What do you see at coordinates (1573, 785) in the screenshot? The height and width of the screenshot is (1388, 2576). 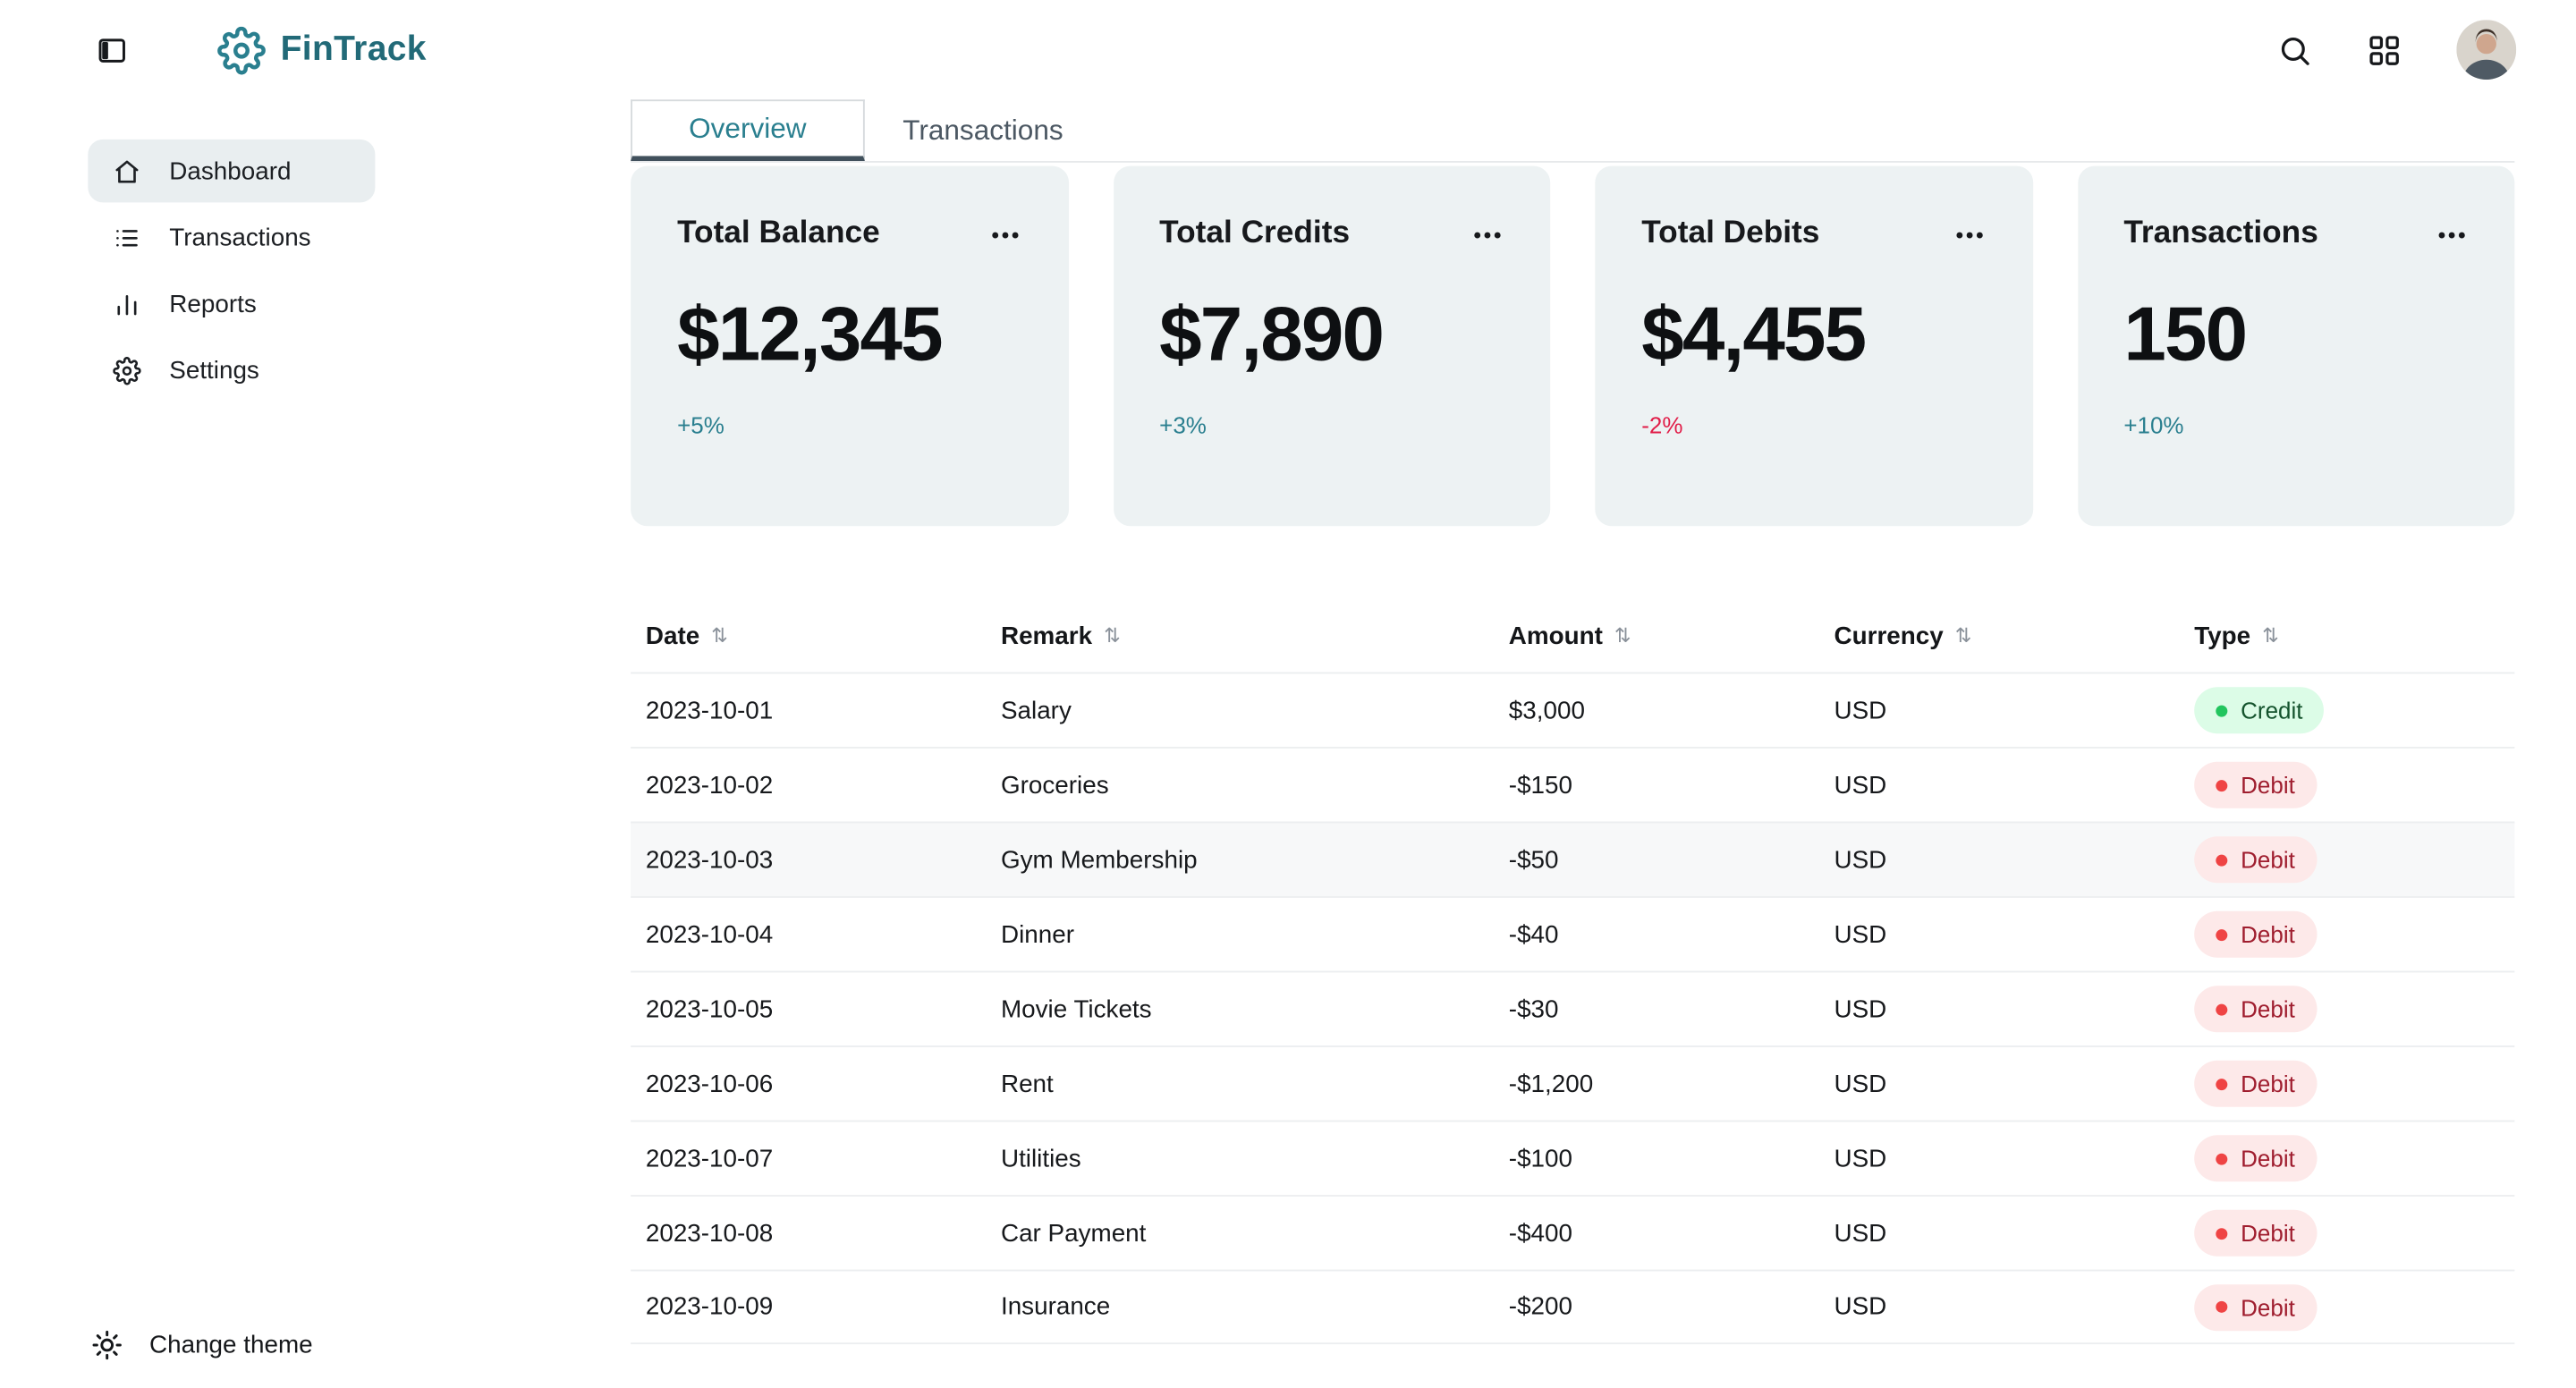 I see `table-row: 2023-10-02 Groceries -$150 USD Debit` at bounding box center [1573, 785].